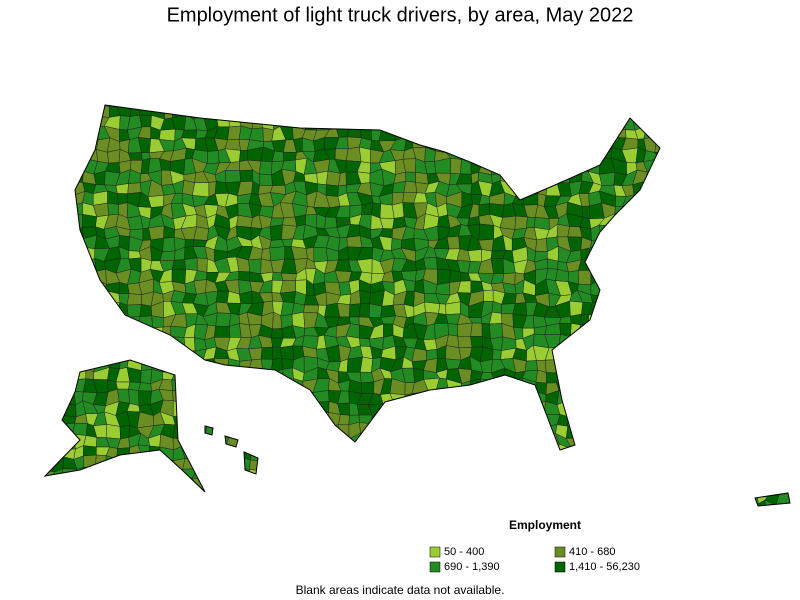 Image resolution: width=800 pixels, height=600 pixels. Describe the element at coordinates (604, 567) in the screenshot. I see `legend-label: 1,410 - 56,230` at that location.